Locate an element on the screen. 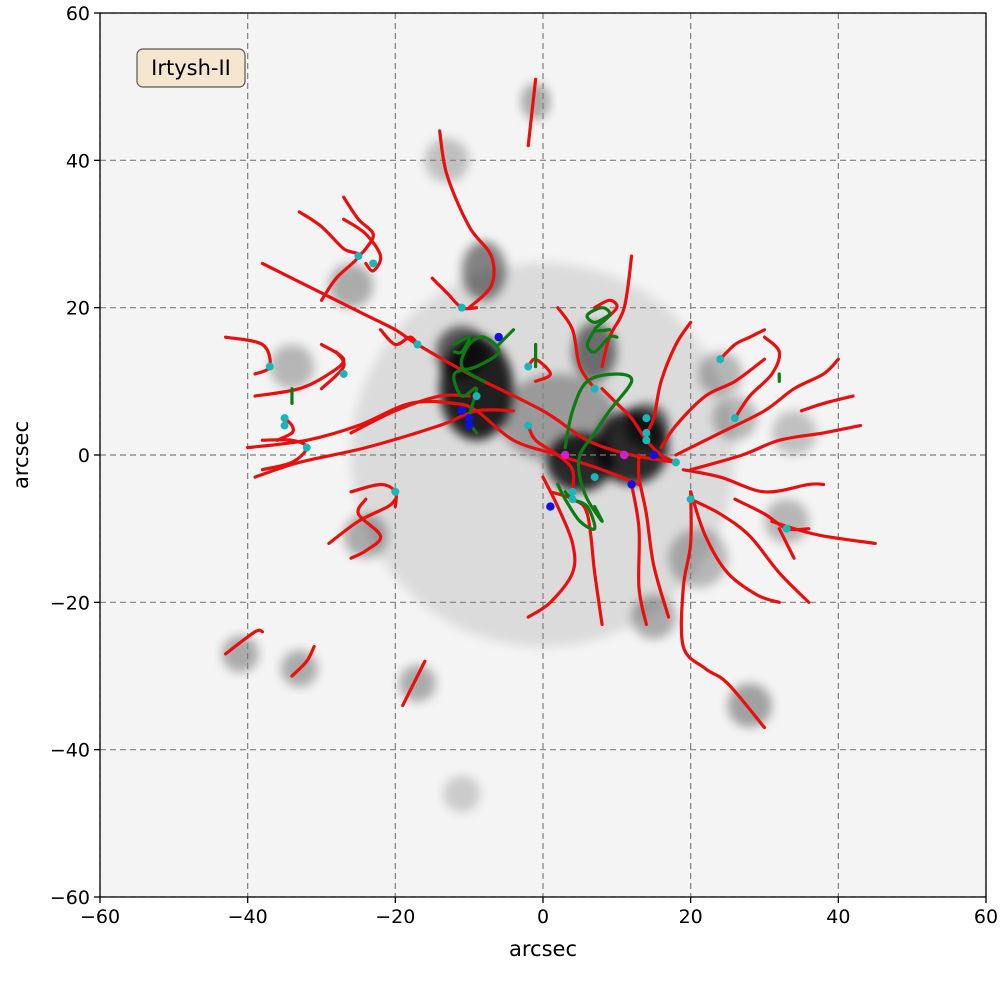  x-tick-label: 40 is located at coordinates (838, 917).